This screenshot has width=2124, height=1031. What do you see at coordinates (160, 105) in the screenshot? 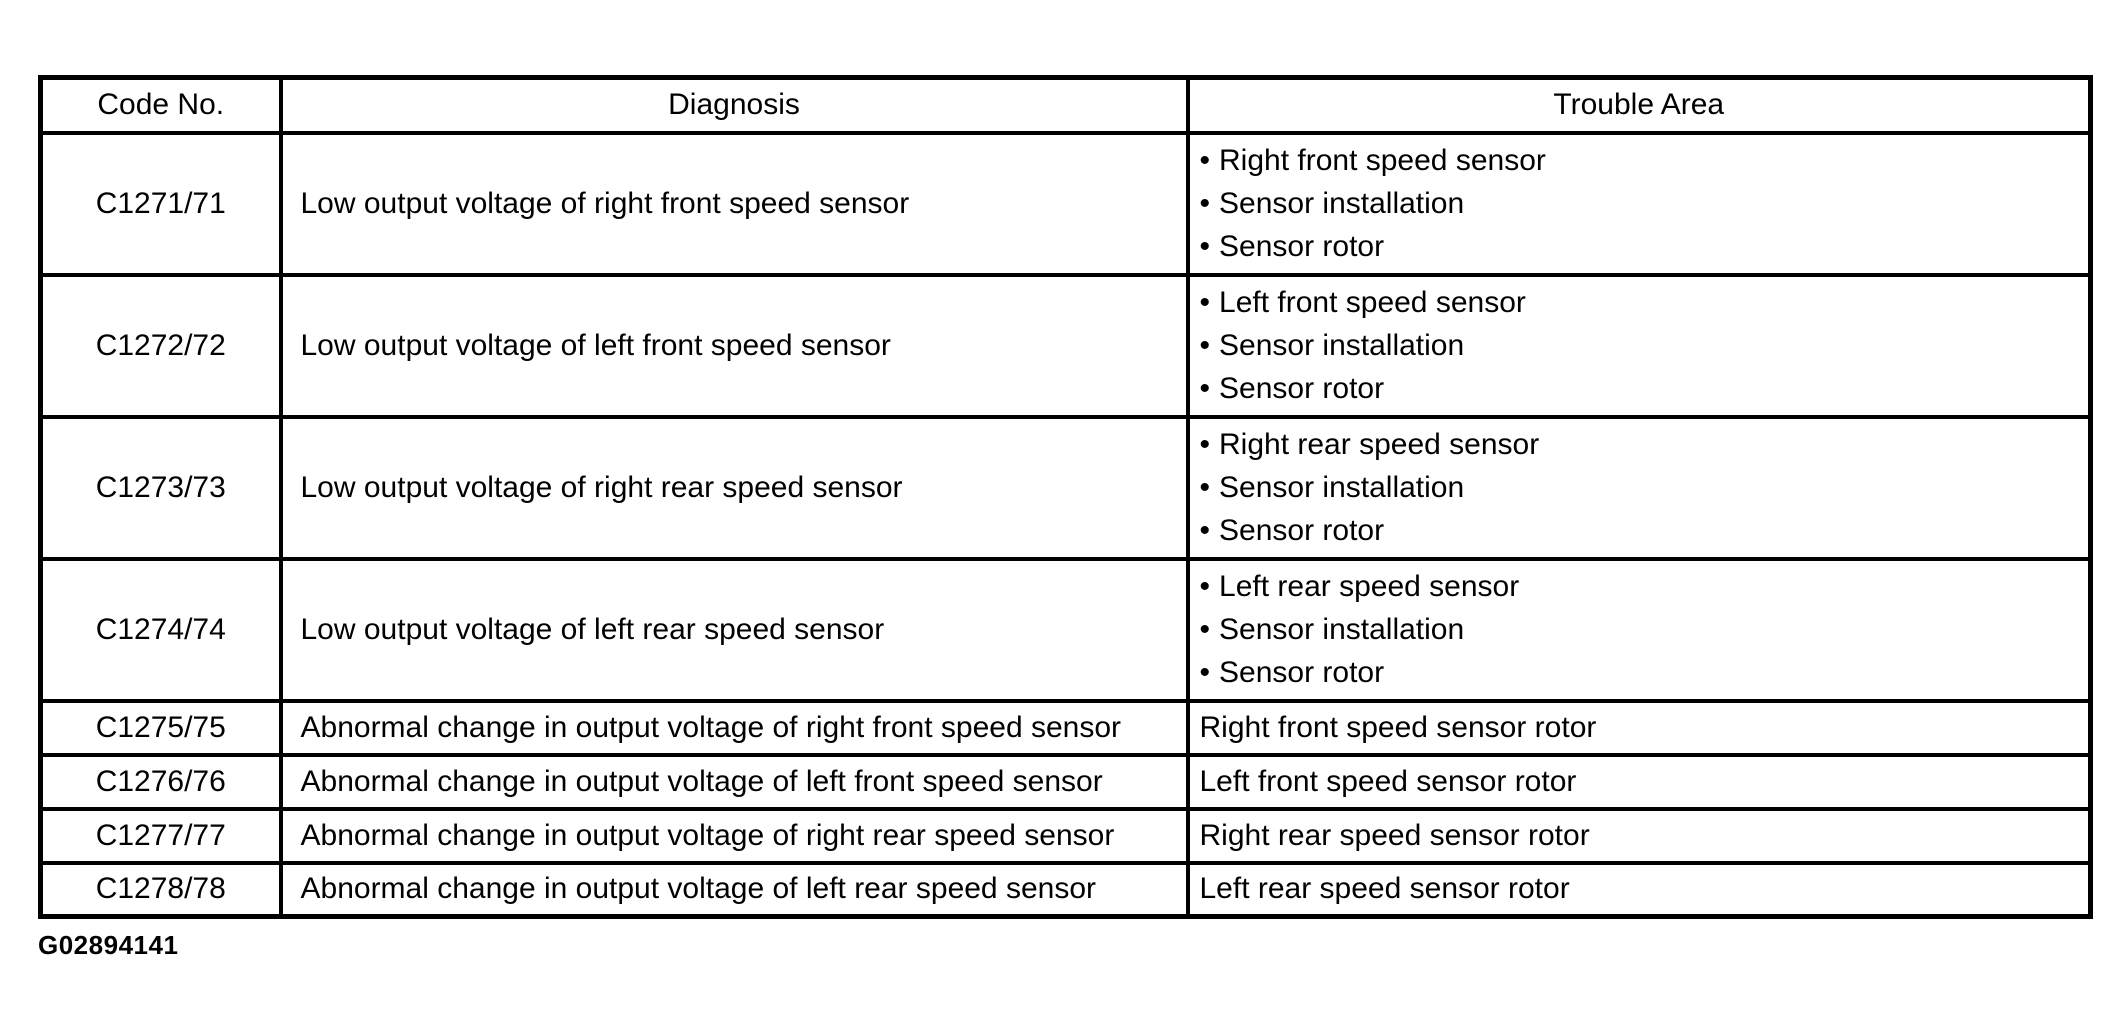
I see `col-header-code: Code No.` at bounding box center [160, 105].